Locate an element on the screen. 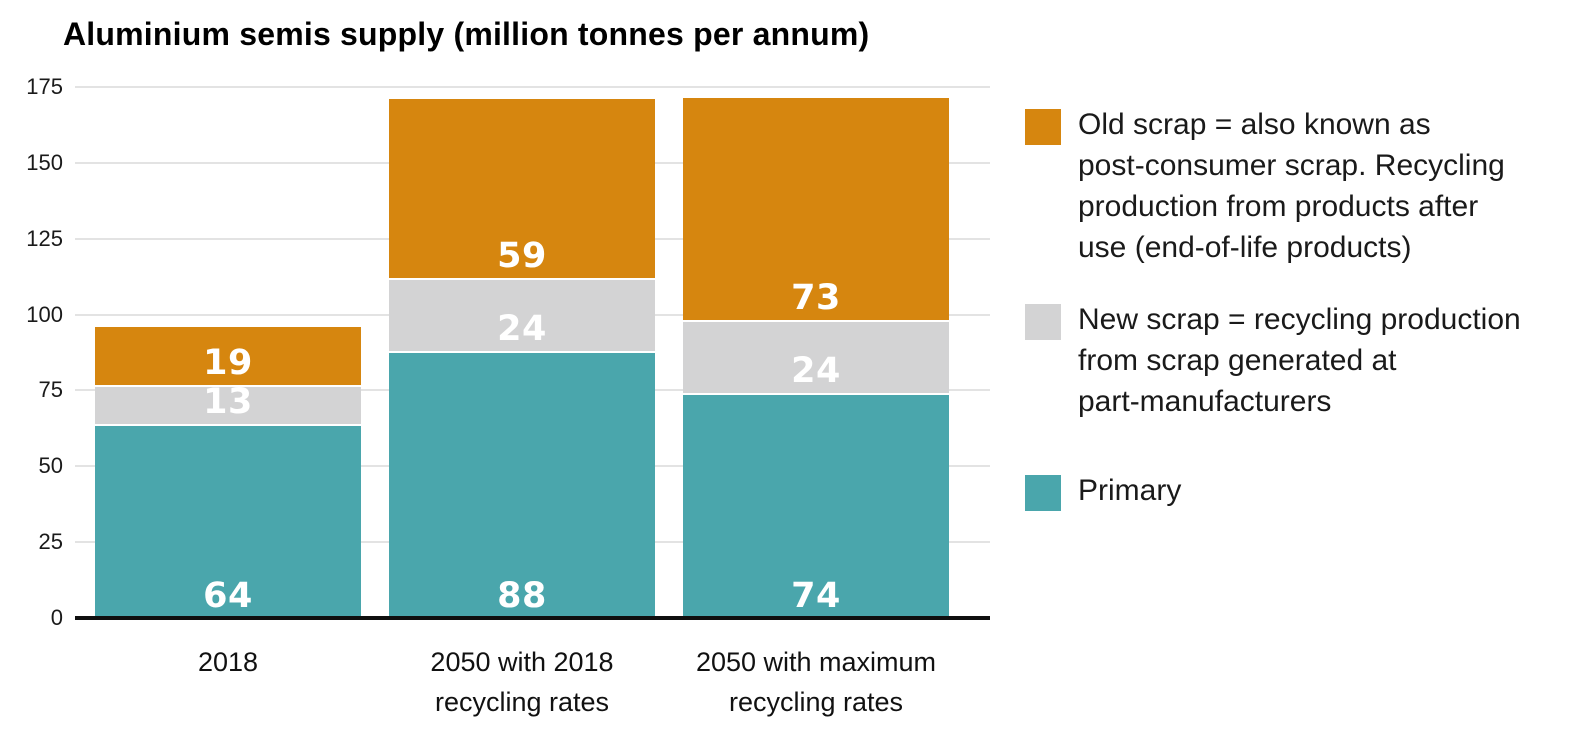 The height and width of the screenshot is (747, 1575). x-category-label: 2018 is located at coordinates (228, 662).